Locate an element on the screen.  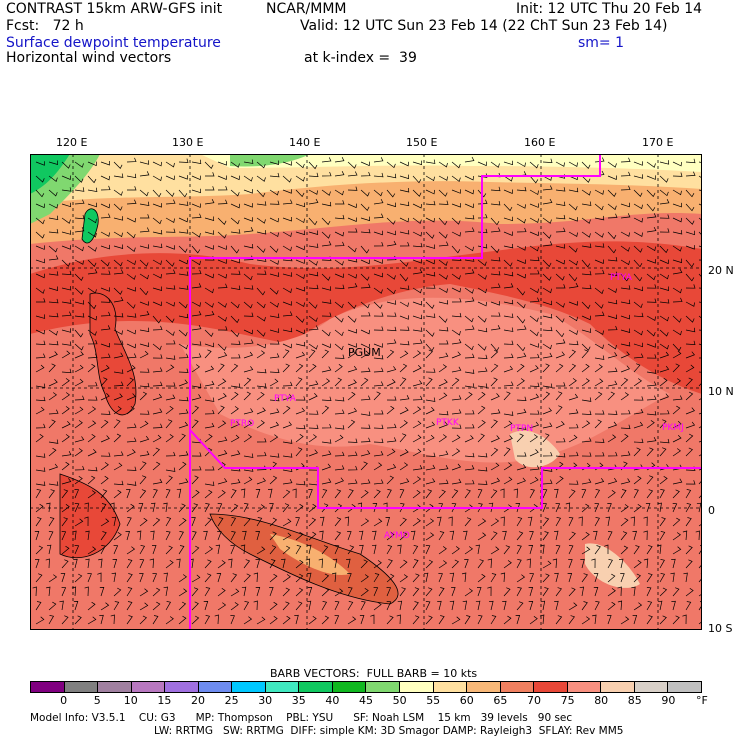
lon-label-120: 120 E is located at coordinates (72, 142).